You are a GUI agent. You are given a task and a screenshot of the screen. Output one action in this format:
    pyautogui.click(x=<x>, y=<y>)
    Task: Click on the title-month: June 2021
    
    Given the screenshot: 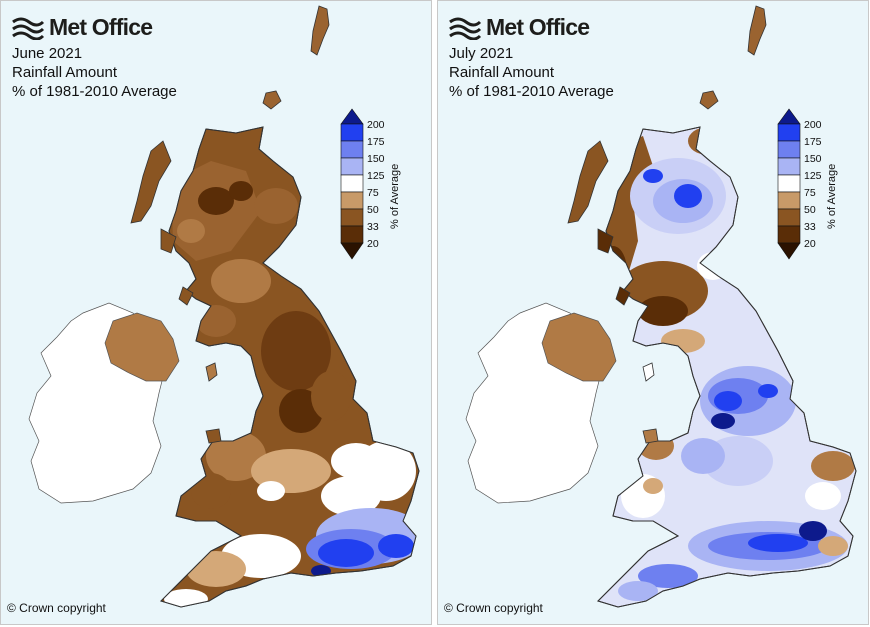 What is the action you would take?
    pyautogui.click(x=47, y=53)
    